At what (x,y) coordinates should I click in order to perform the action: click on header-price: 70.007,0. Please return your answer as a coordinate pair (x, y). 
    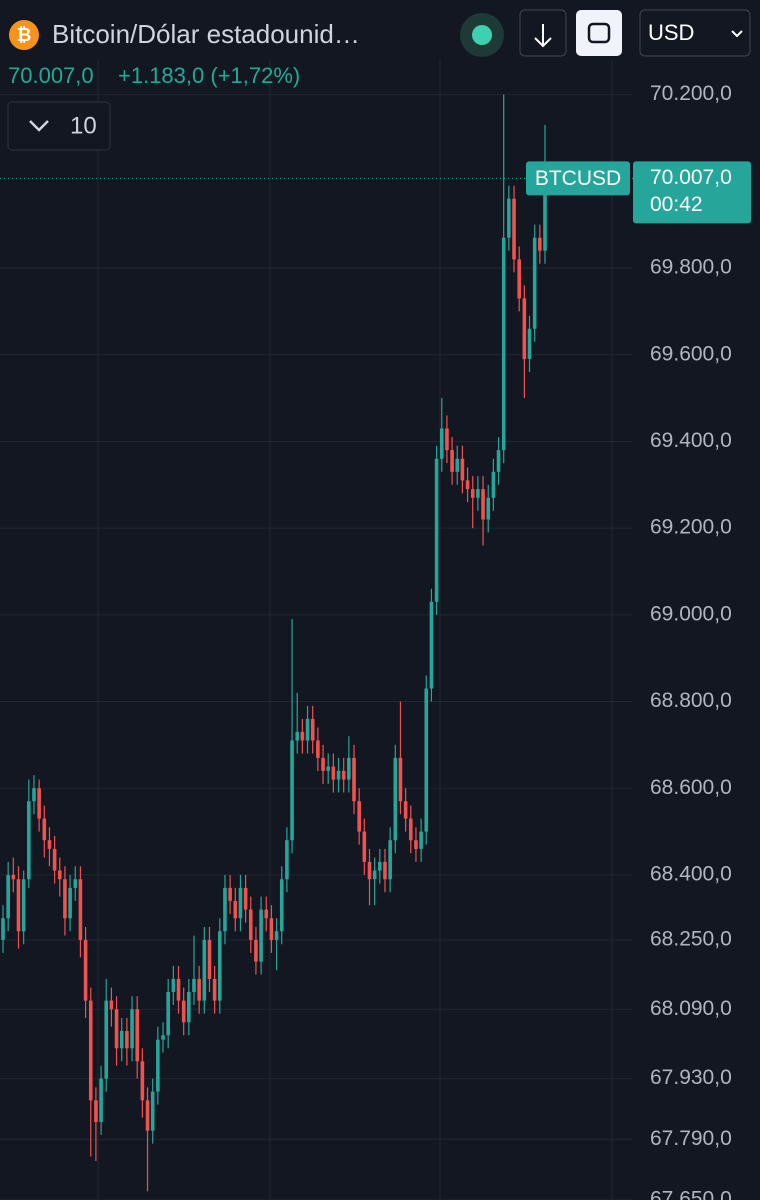
    Looking at the image, I should click on (51, 75).